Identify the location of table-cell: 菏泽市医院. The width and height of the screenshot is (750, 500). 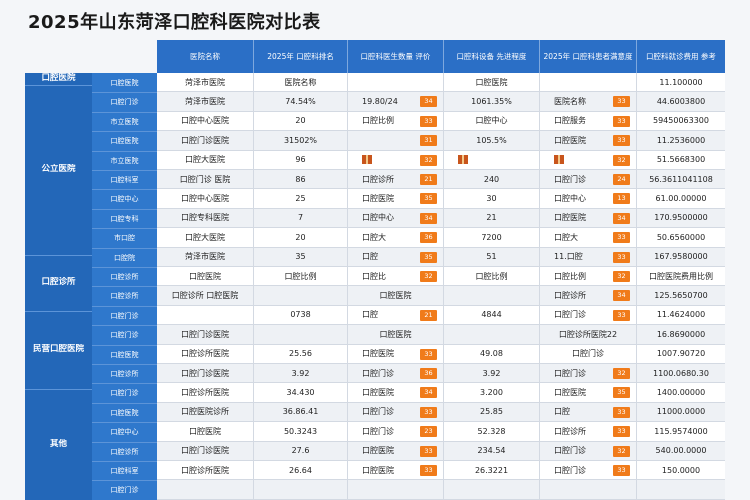
(205, 256).